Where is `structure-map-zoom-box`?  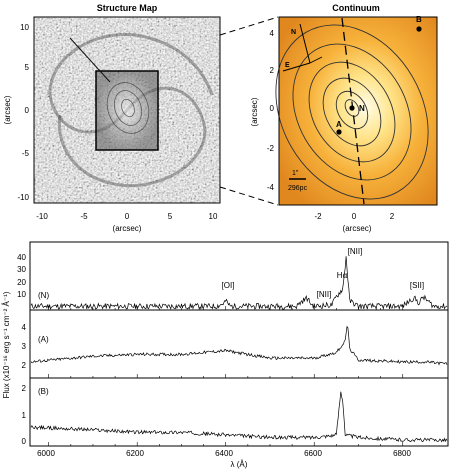
structure-map-zoom-box is located at coordinates (127, 110).